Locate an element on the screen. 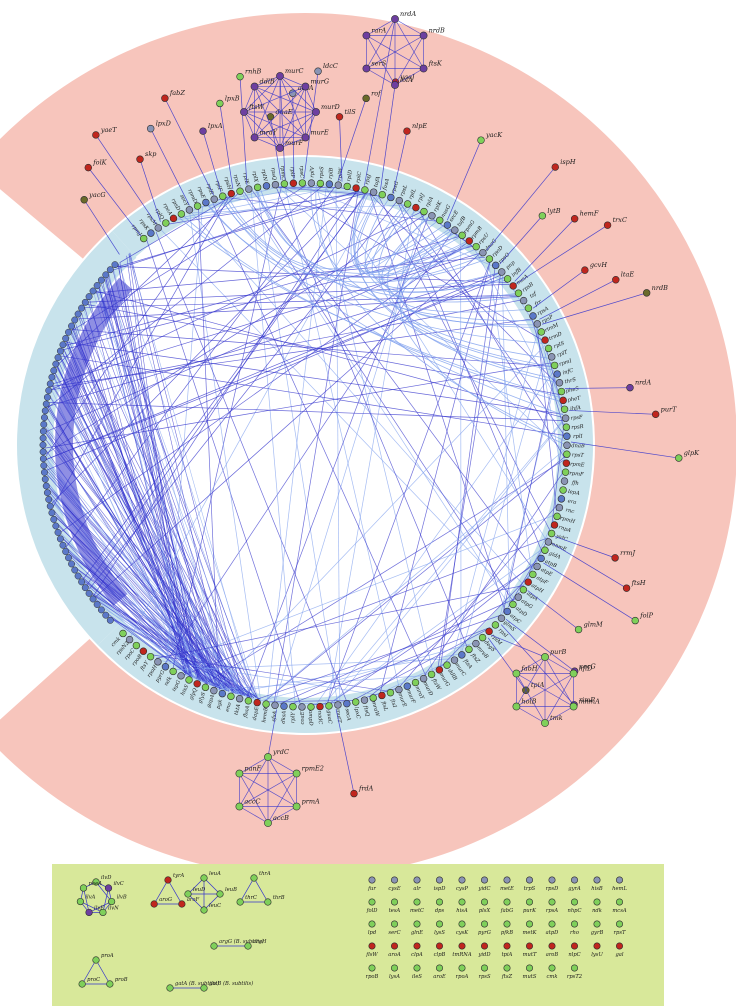  legend-singleton-label: serC is located at coordinates (394, 933).